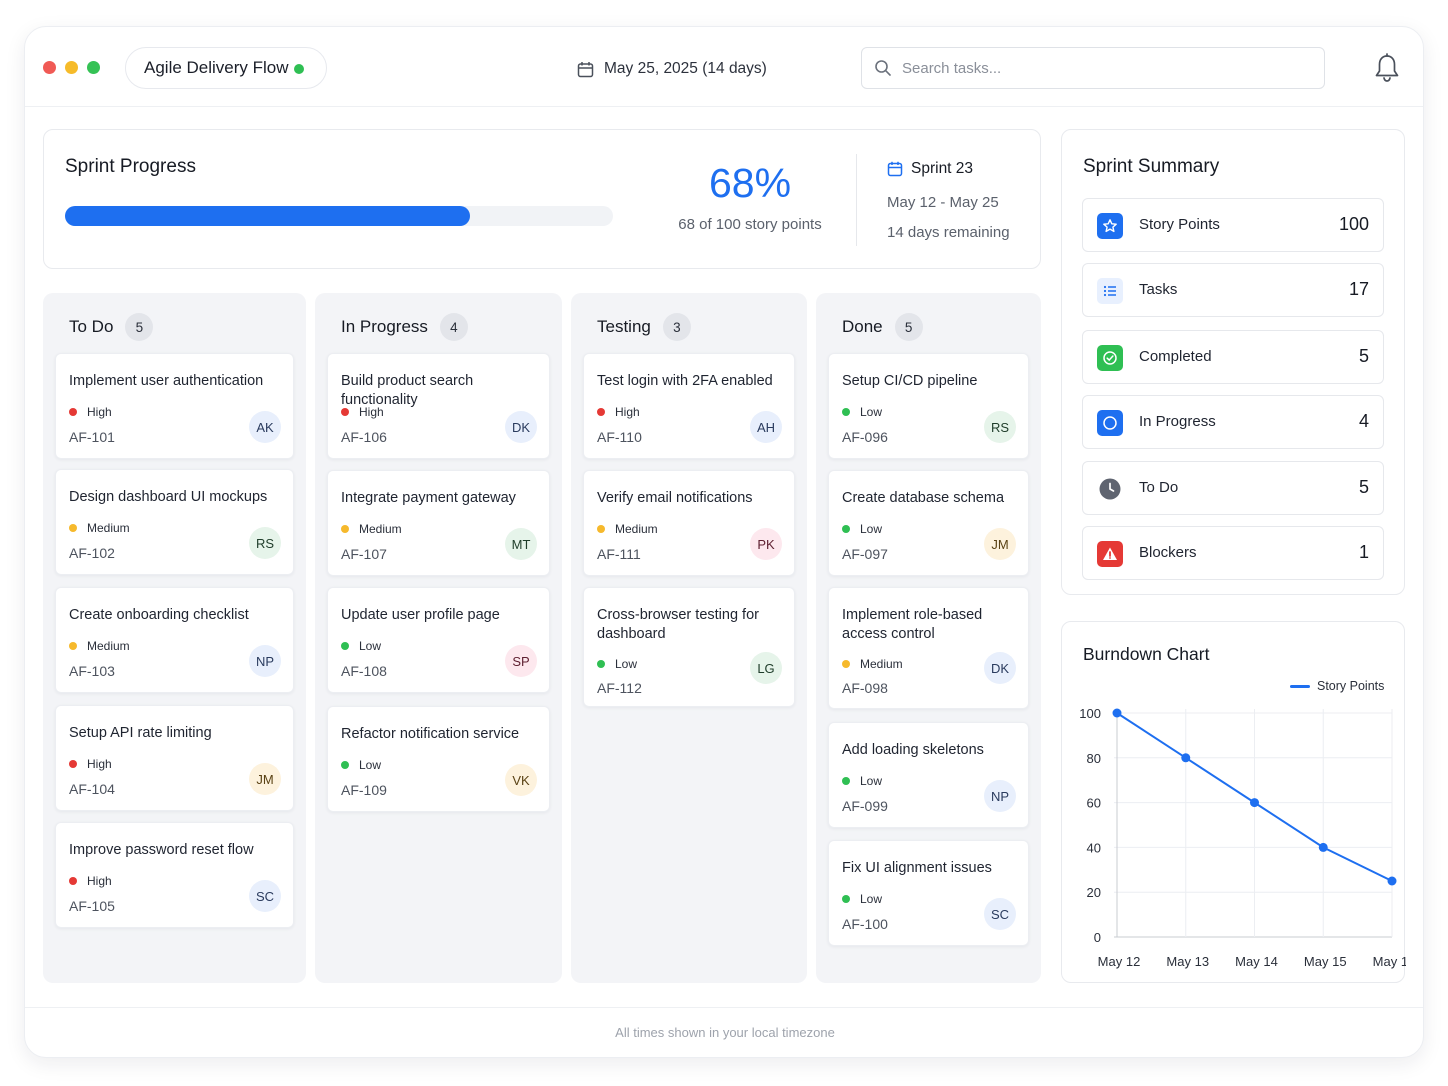 The width and height of the screenshot is (1448, 1086). Describe the element at coordinates (928, 406) in the screenshot. I see `task-card: Setup CI/CD pipeline Low AF-096 RS` at that location.